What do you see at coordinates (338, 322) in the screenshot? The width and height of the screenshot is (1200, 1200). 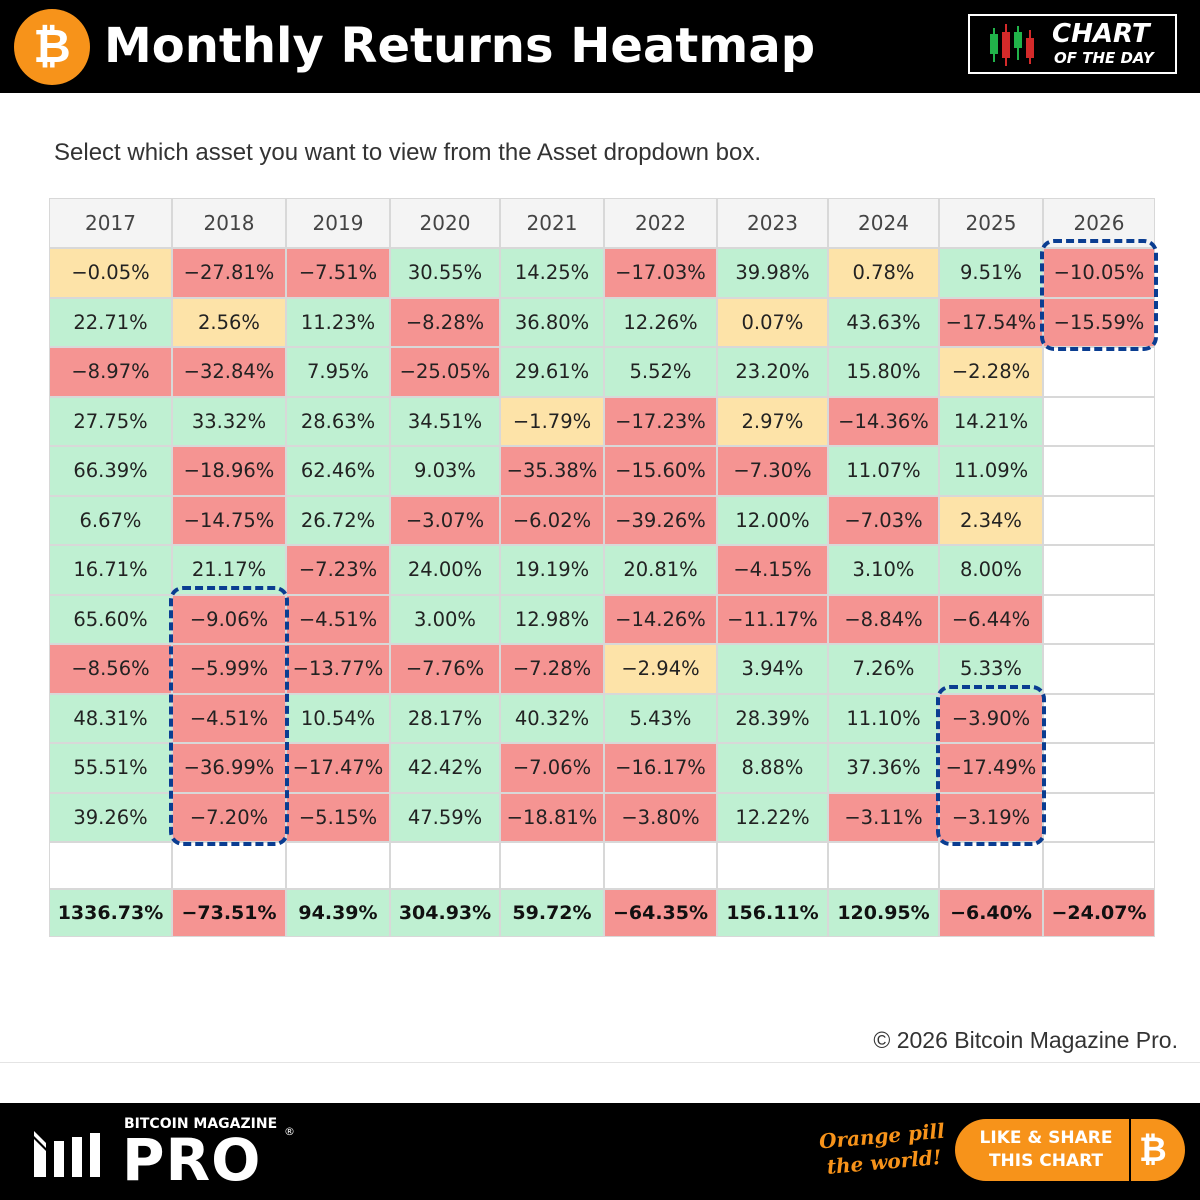 I see `heatmap-cell: 11.23%` at bounding box center [338, 322].